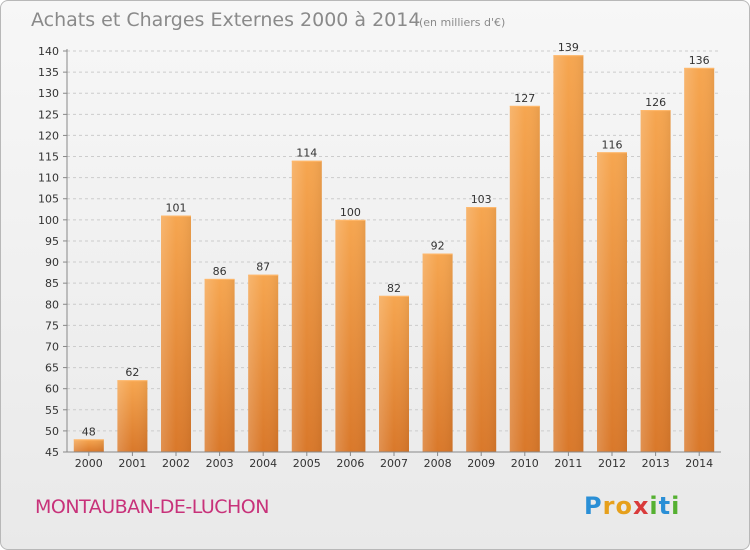  Describe the element at coordinates (612, 463) in the screenshot. I see `x-tick-label: 2012` at that location.